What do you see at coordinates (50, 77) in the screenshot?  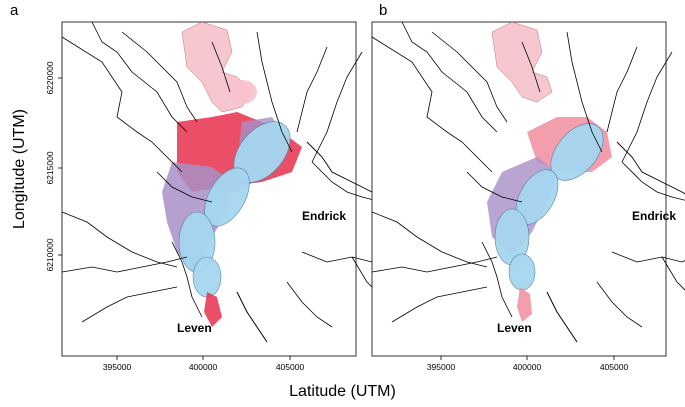 I see `y-tick-label: 6220000` at bounding box center [50, 77].